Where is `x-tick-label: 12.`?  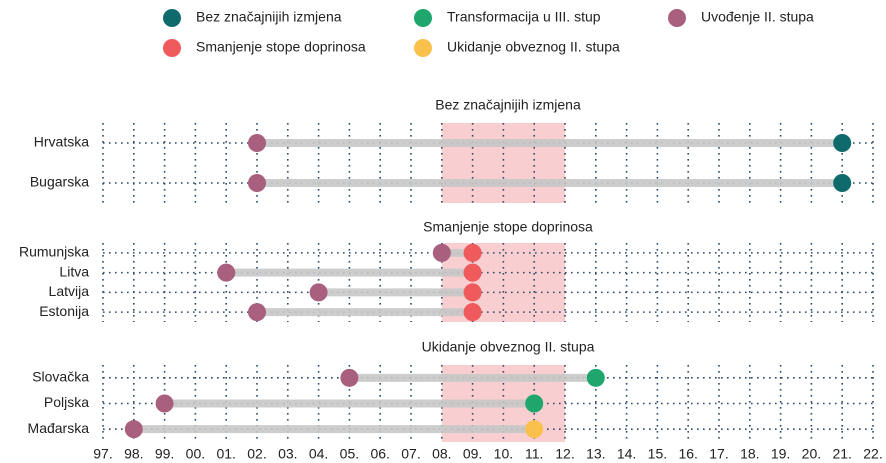
x-tick-label: 12. is located at coordinates (564, 454).